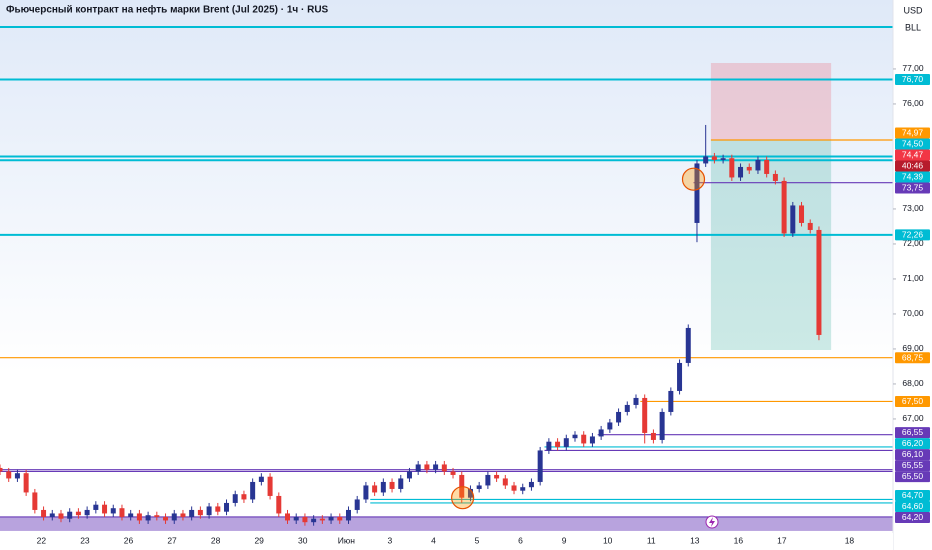  Describe the element at coordinates (913, 10) in the screenshot. I see `currency: USD` at that location.